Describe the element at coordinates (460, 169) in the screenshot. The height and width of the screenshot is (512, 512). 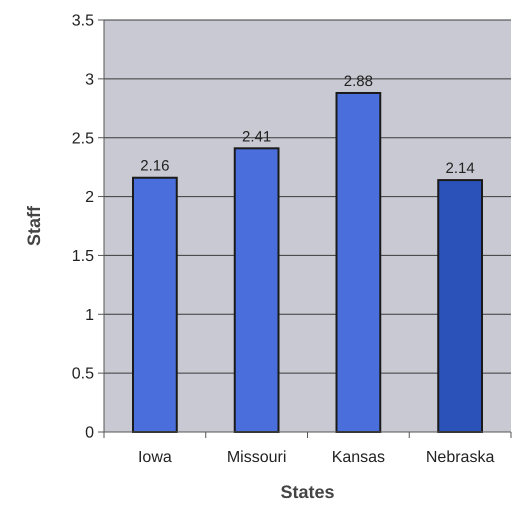
I see `data-label: 2.14` at that location.